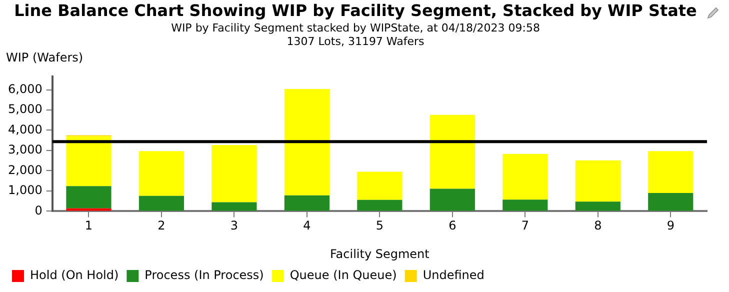 The width and height of the screenshot is (729, 292). What do you see at coordinates (234, 225) in the screenshot?
I see `x-tick-label: 3` at bounding box center [234, 225].